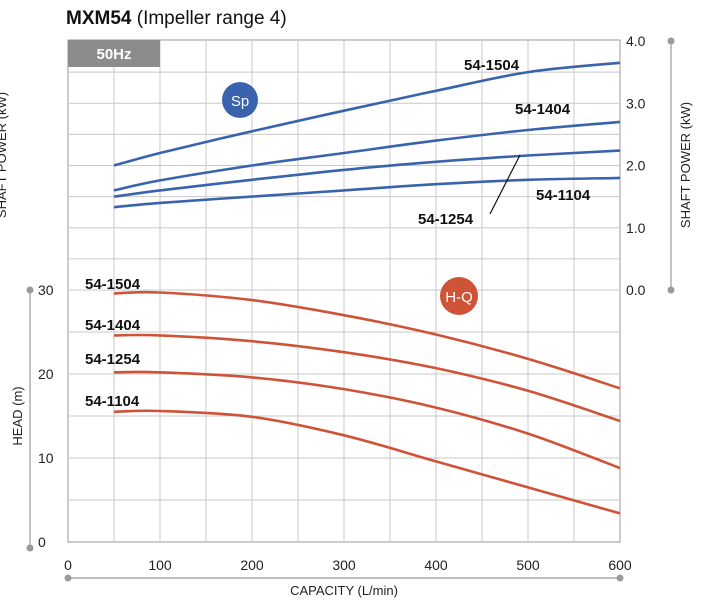 The height and width of the screenshot is (600, 712). Describe the element at coordinates (620, 565) in the screenshot. I see `capacity-tick-label: 600` at that location.